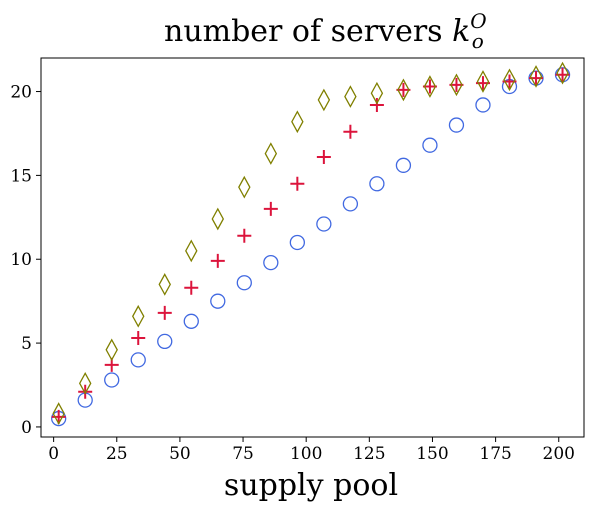 The width and height of the screenshot is (592, 510). I want to click on y-tick-label: 5, so click(26, 344).